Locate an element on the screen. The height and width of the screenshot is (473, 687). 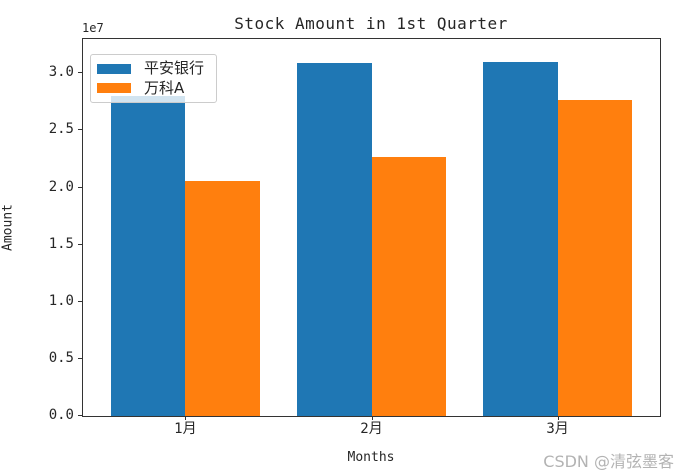
y-axis-offset-label: 1e7 is located at coordinates (93, 28).